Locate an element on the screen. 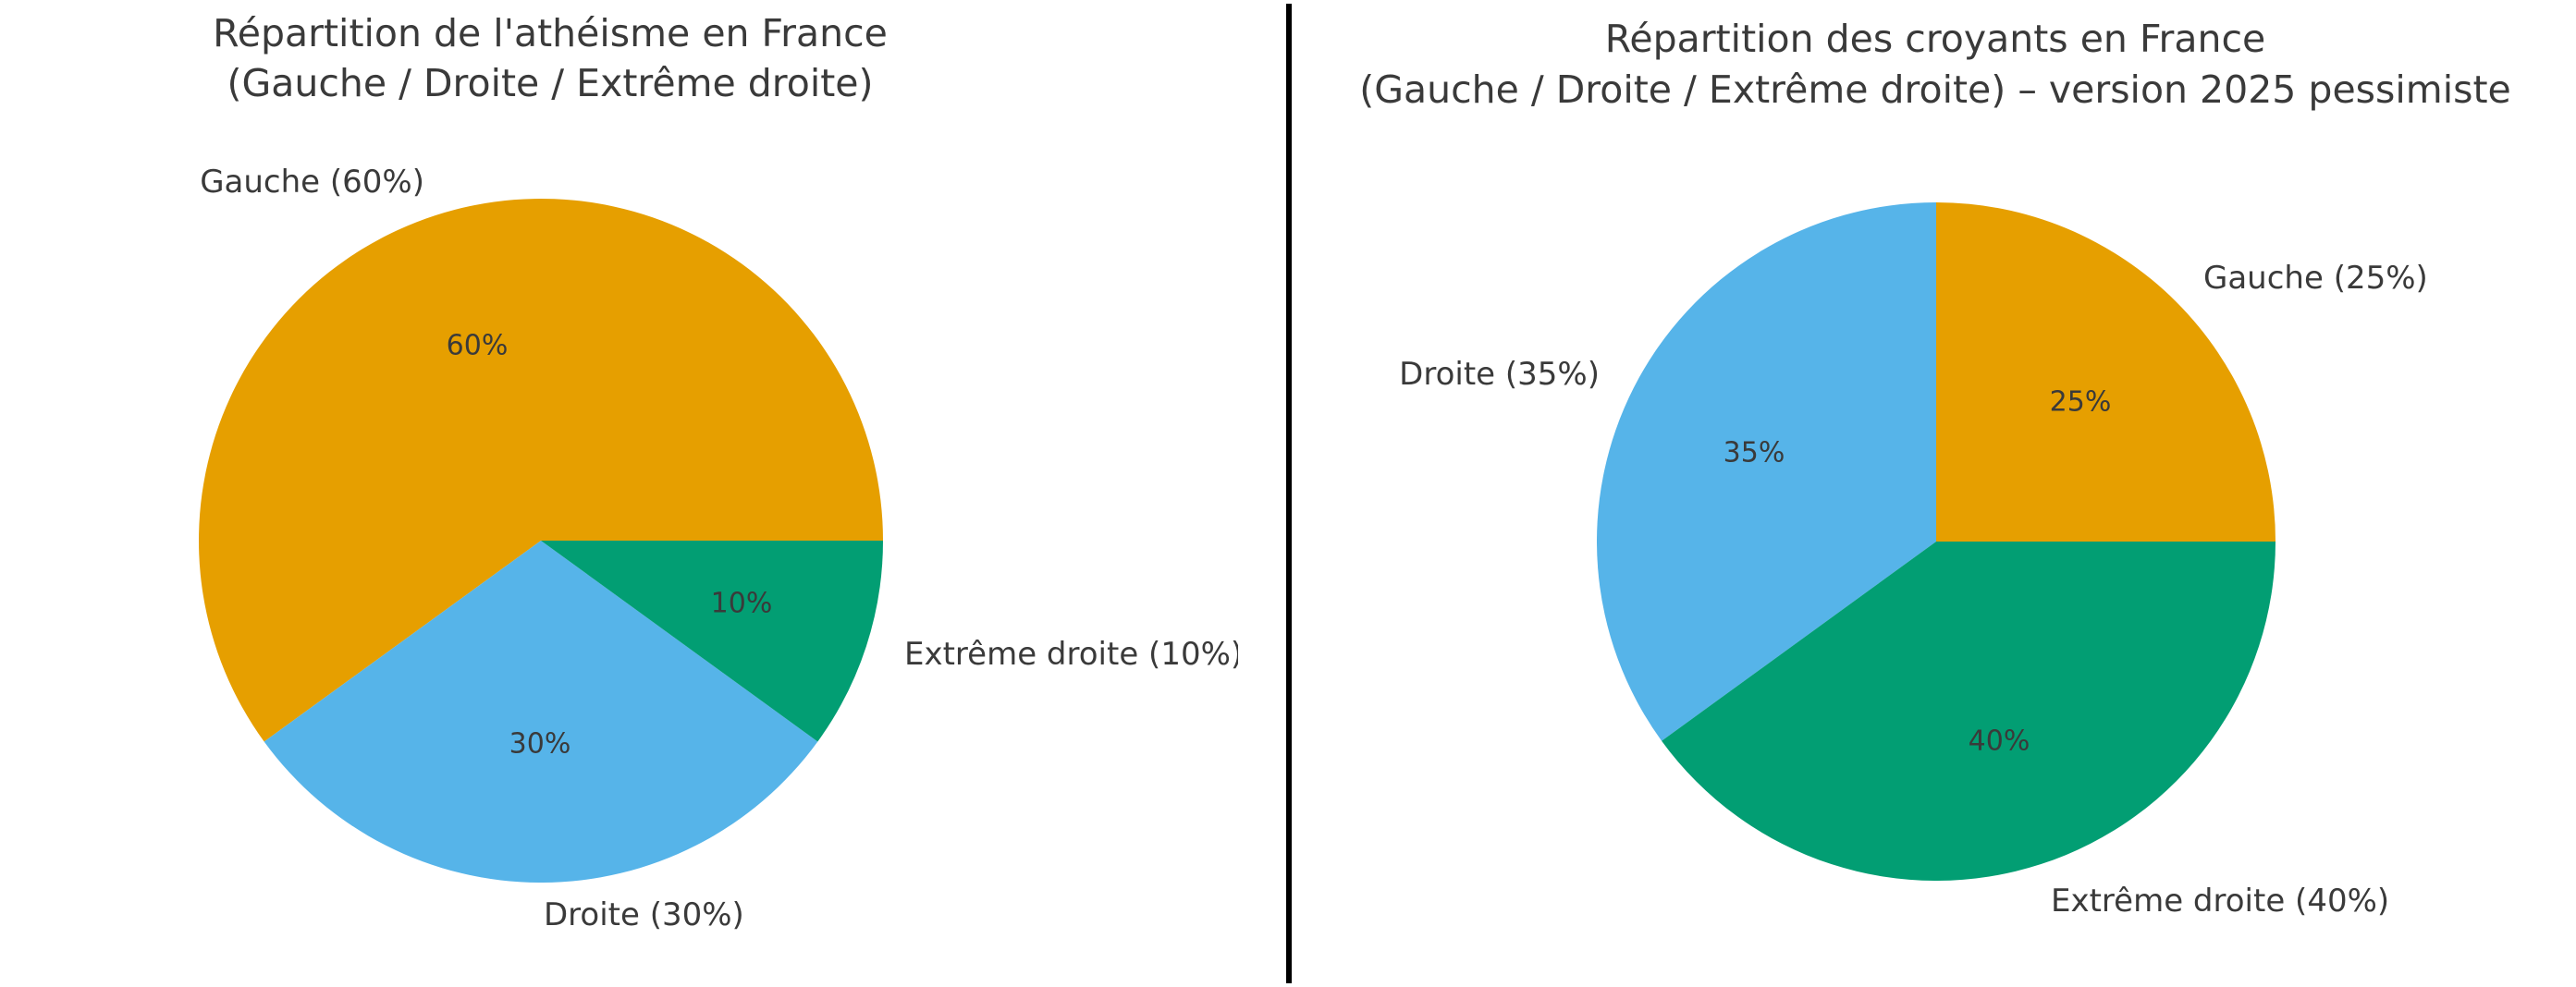 Image resolution: width=2576 pixels, height=987 pixels. right-pie-label-extreme-droite: Extrême droite (40%) is located at coordinates (2220, 901).